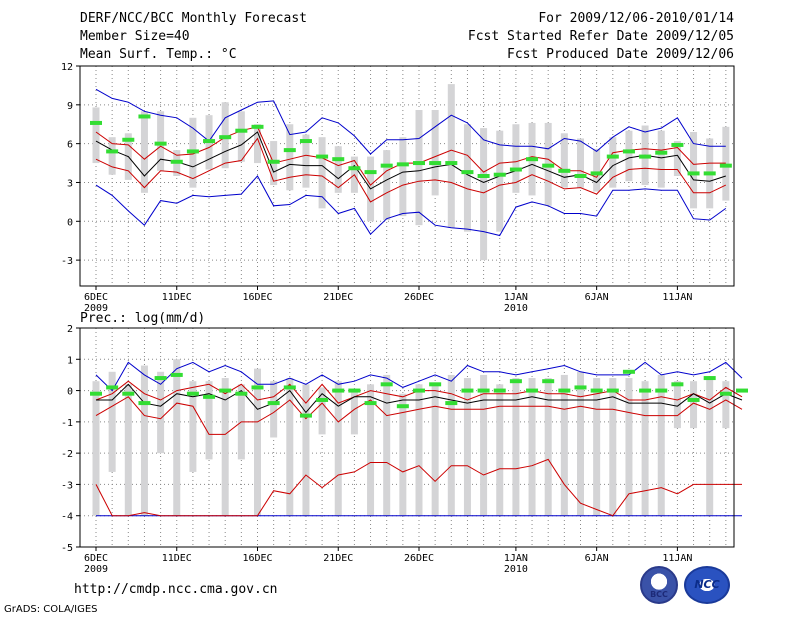 The height and width of the screenshot is (618, 800). What do you see at coordinates (419, 558) in the screenshot?
I see `x-tick-label: 26DEC` at bounding box center [419, 558].